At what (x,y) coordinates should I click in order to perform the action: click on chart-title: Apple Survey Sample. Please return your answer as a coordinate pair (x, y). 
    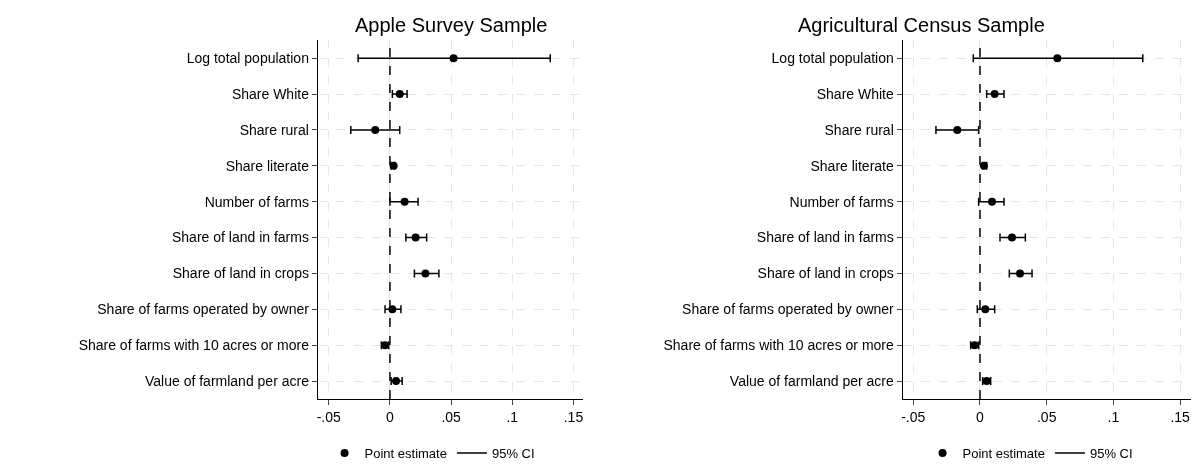
    Looking at the image, I should click on (451, 25).